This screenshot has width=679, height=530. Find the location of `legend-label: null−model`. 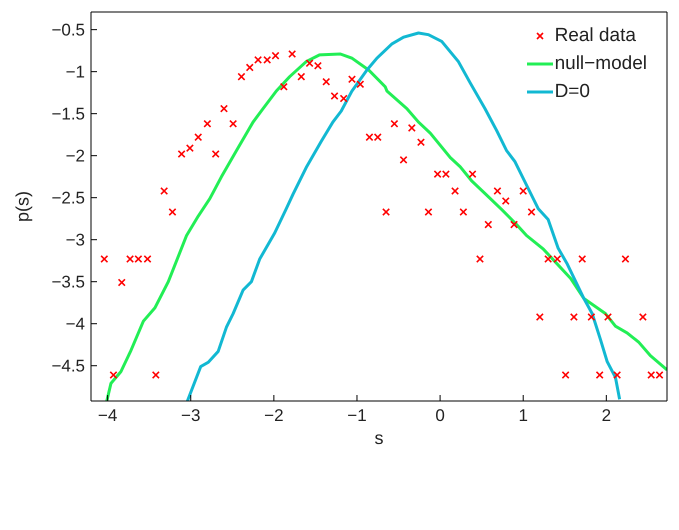

legend-label: null−model is located at coordinates (600, 64).